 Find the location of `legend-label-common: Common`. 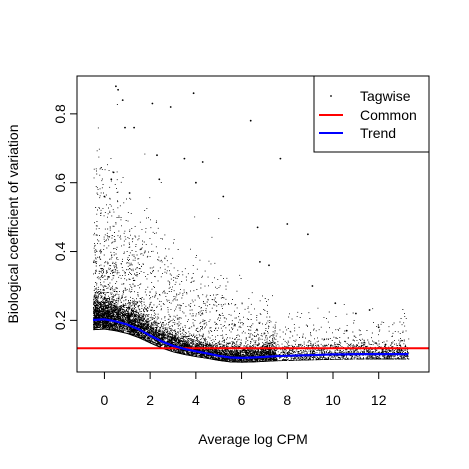

legend-label-common: Common is located at coordinates (388, 115).